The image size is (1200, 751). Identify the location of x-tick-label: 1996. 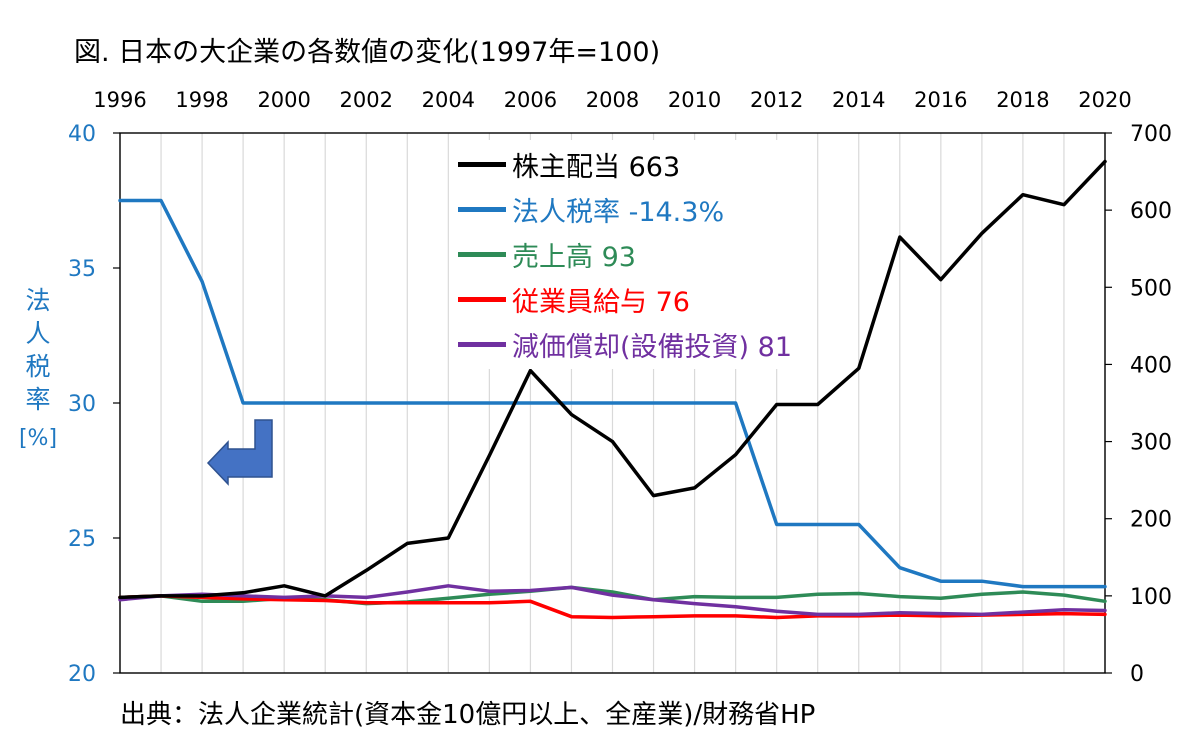
(119, 100).